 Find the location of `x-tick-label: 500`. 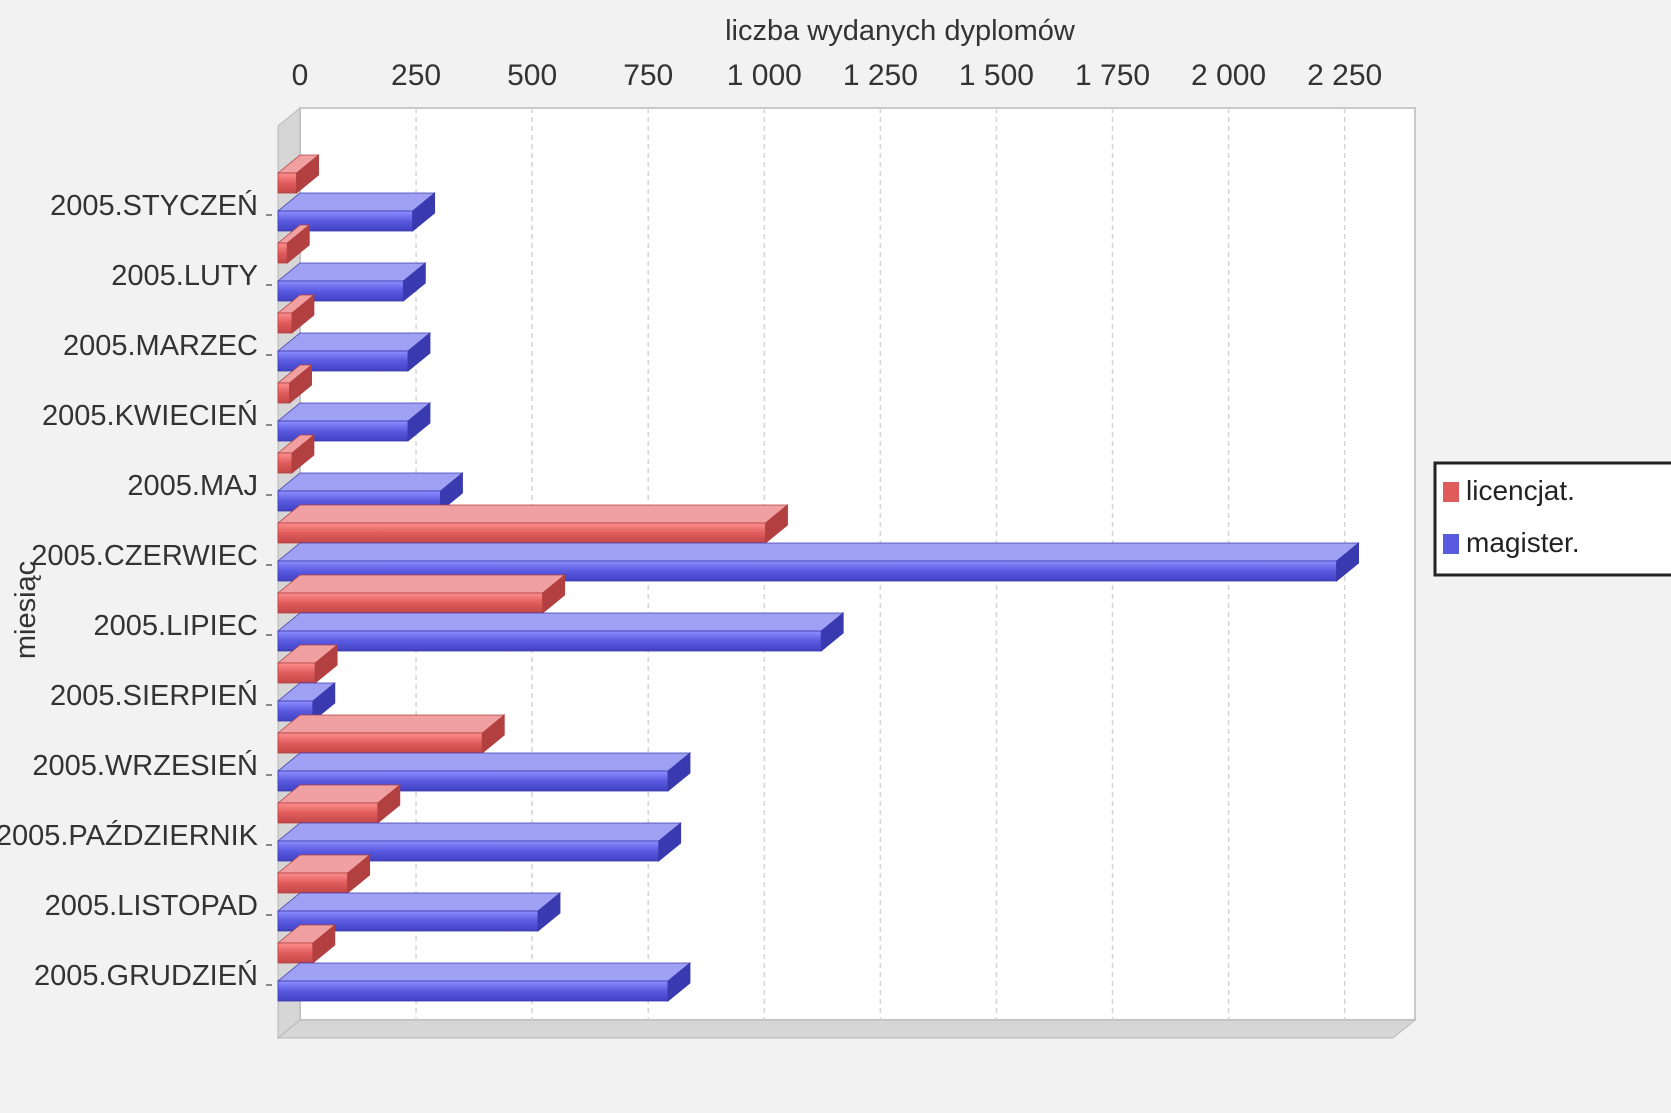

x-tick-label: 500 is located at coordinates (532, 75).